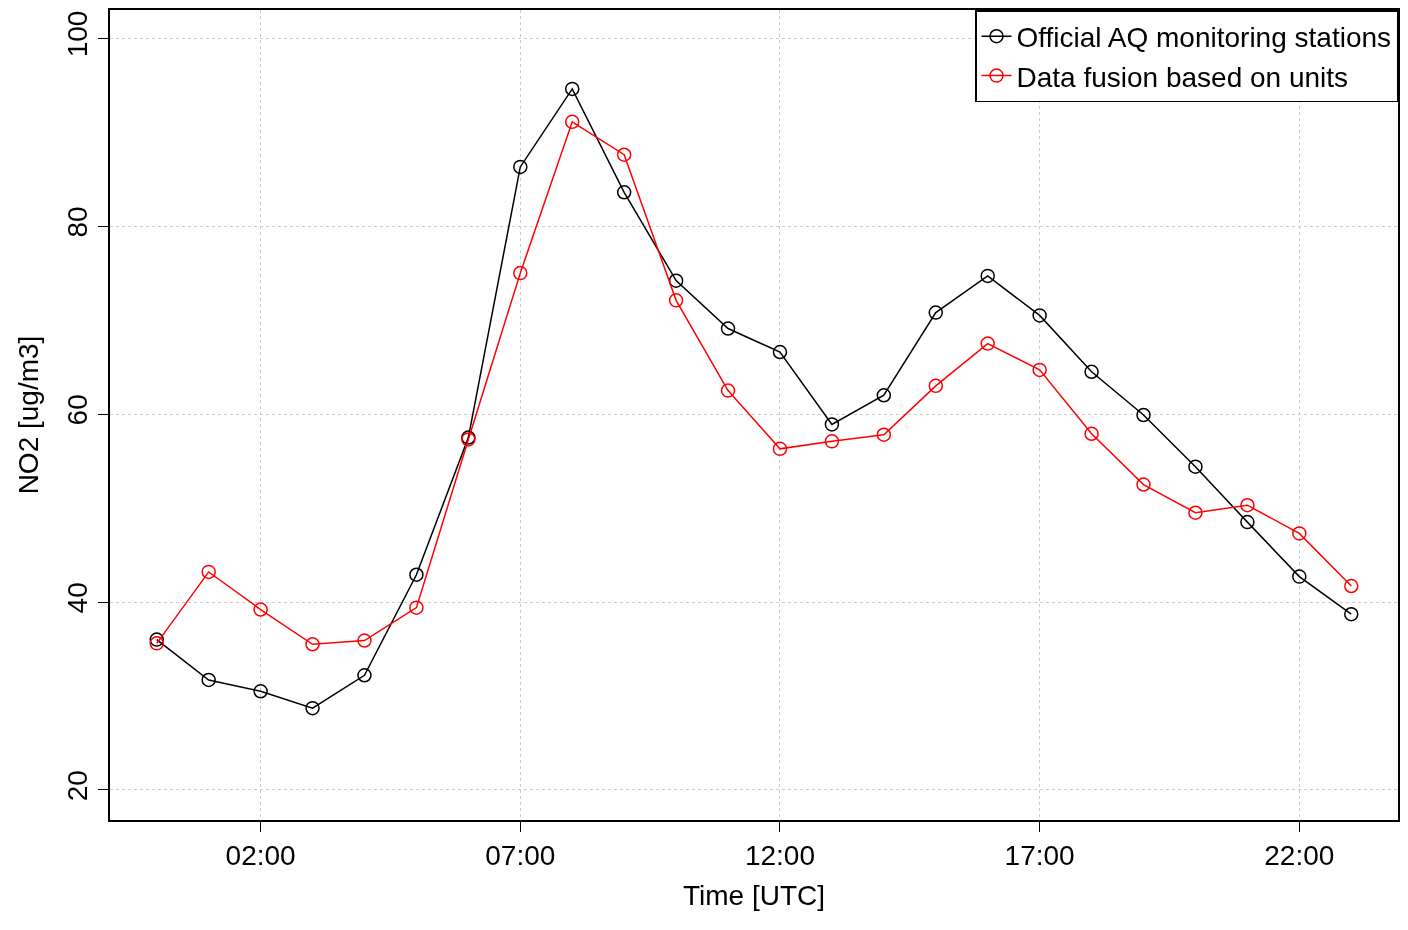 The width and height of the screenshot is (1408, 930). Describe the element at coordinates (78, 410) in the screenshot. I see `y-tick-label: 60` at that location.